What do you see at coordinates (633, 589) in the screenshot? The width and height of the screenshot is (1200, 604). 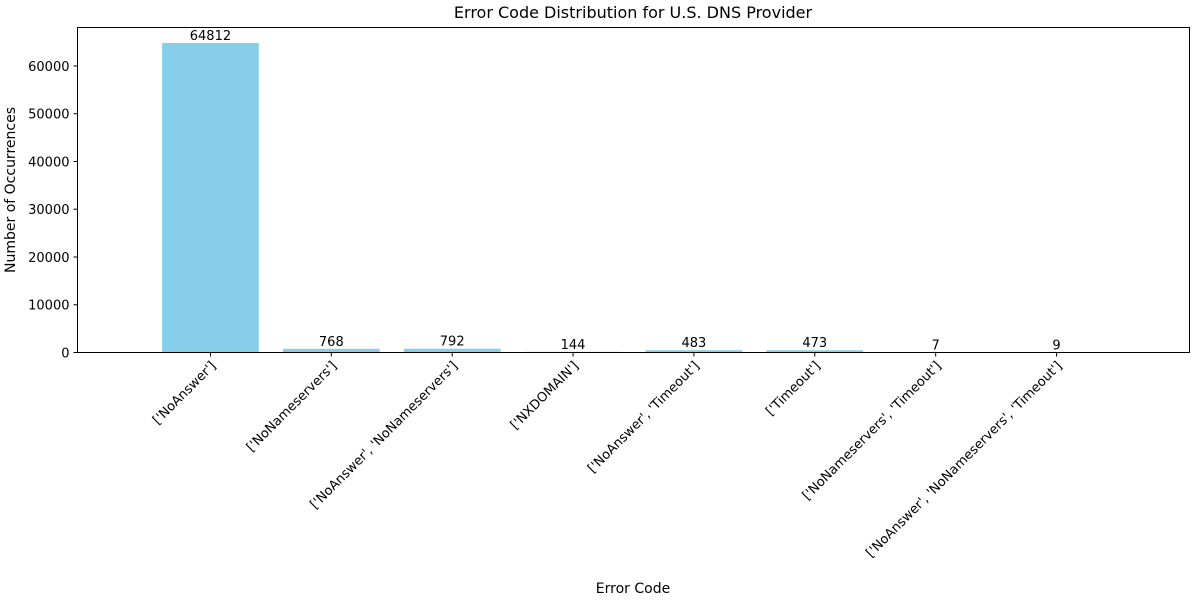 I see `x-axis-label: Error Code` at bounding box center [633, 589].